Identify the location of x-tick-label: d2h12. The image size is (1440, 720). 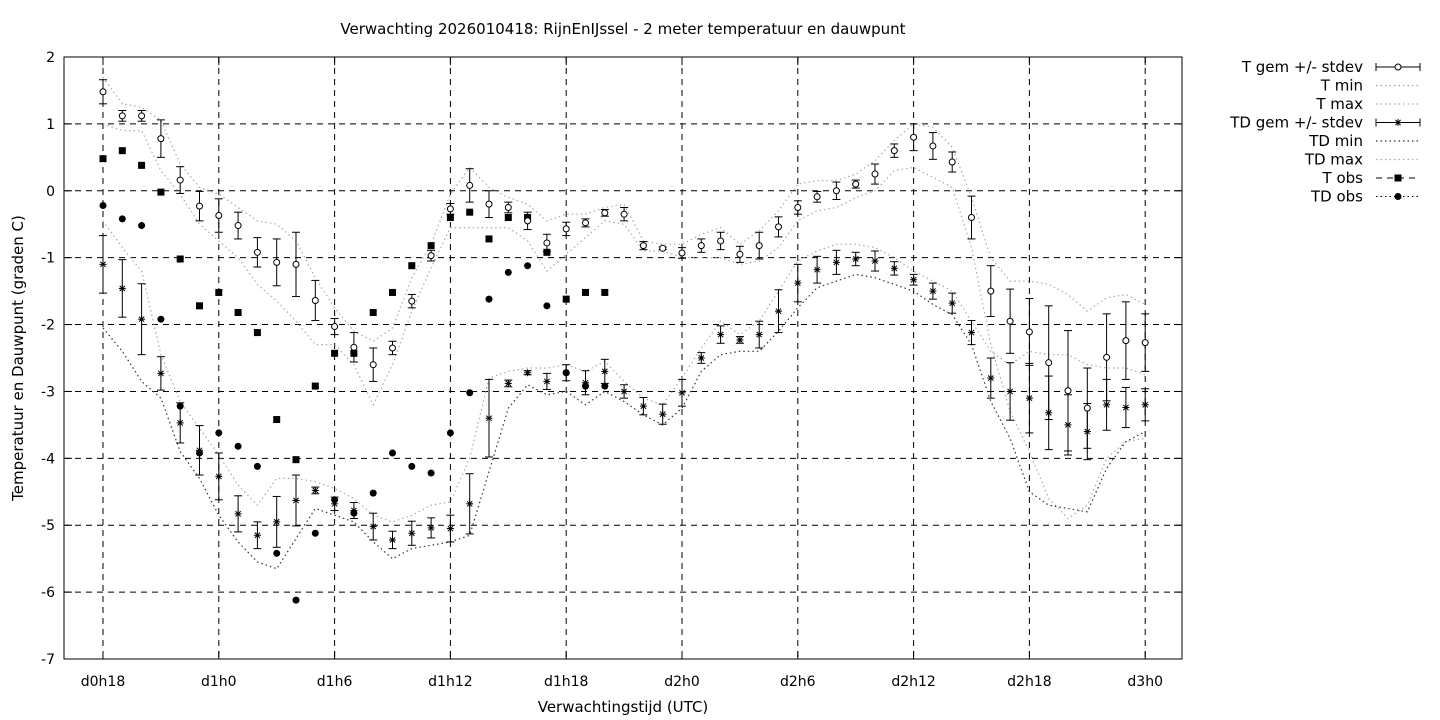
(913, 682).